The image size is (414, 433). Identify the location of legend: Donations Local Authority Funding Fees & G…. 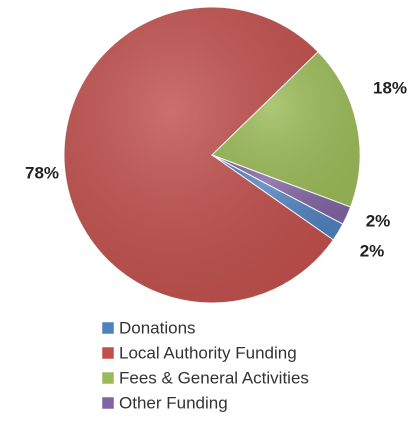
(205, 365).